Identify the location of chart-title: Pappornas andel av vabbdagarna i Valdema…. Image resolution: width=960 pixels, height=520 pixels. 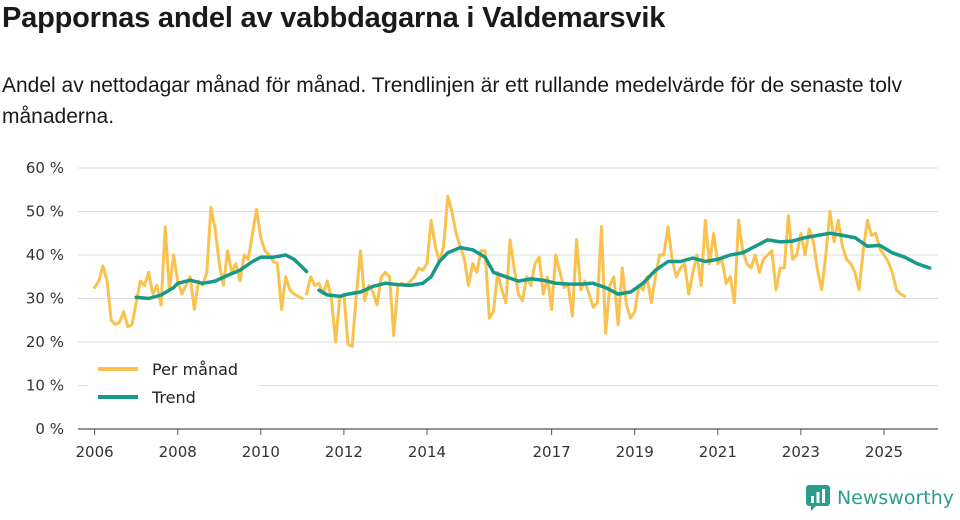
(334, 18).